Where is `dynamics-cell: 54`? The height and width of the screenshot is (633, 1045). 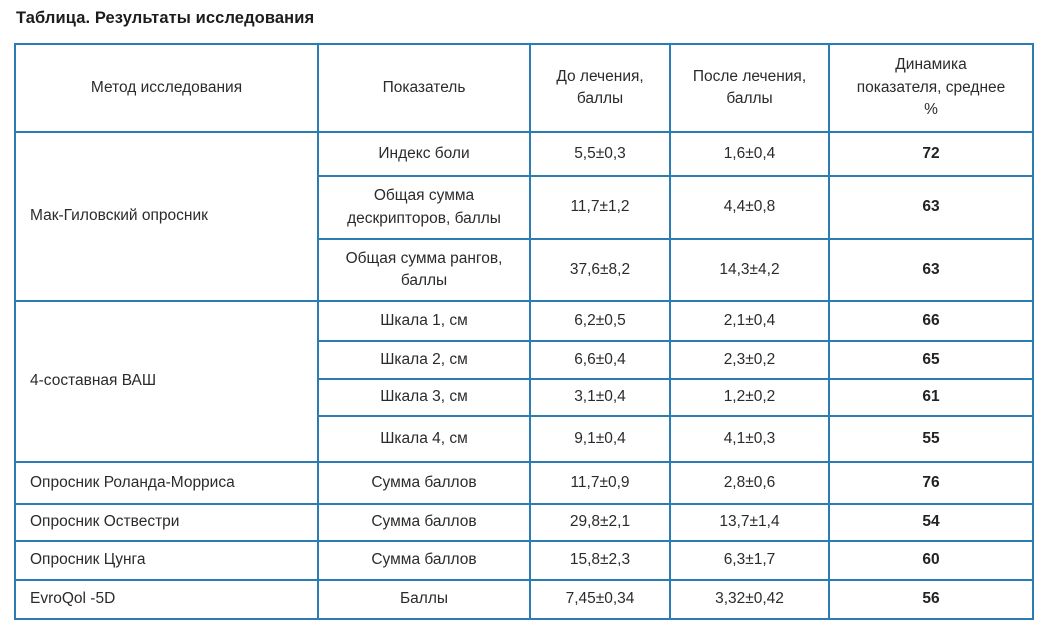 dynamics-cell: 54 is located at coordinates (931, 522).